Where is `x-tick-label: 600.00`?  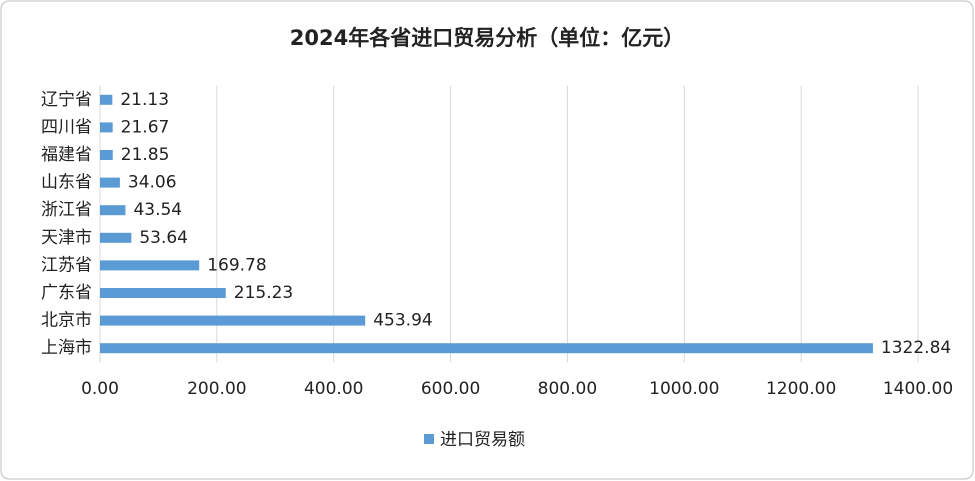
x-tick-label: 600.00 is located at coordinates (450, 389).